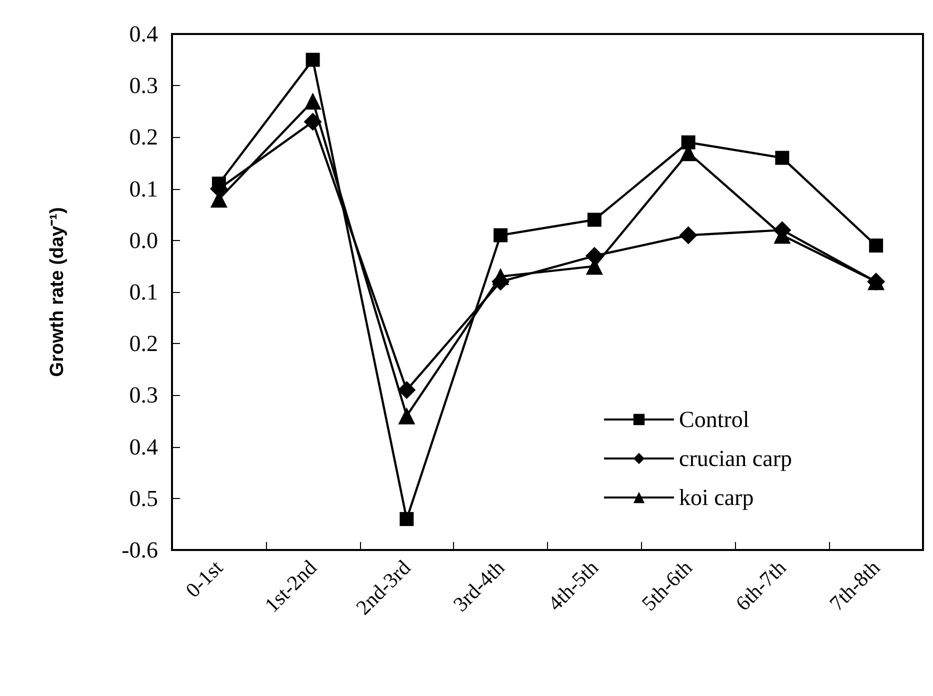  What do you see at coordinates (204, 578) in the screenshot?
I see `x-tick-label: 0-1st` at bounding box center [204, 578].